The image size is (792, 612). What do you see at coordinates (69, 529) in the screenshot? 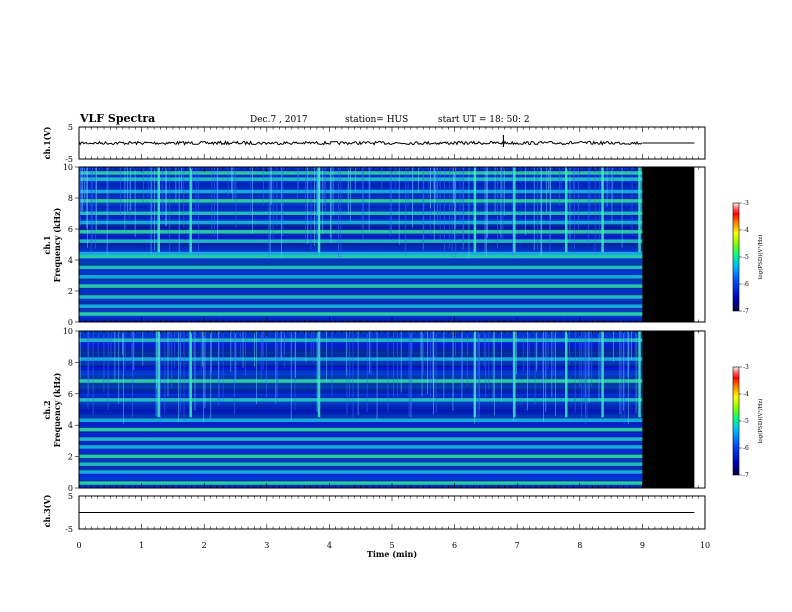
I see `ch3-waveform-ytick-label: -5` at bounding box center [69, 529].